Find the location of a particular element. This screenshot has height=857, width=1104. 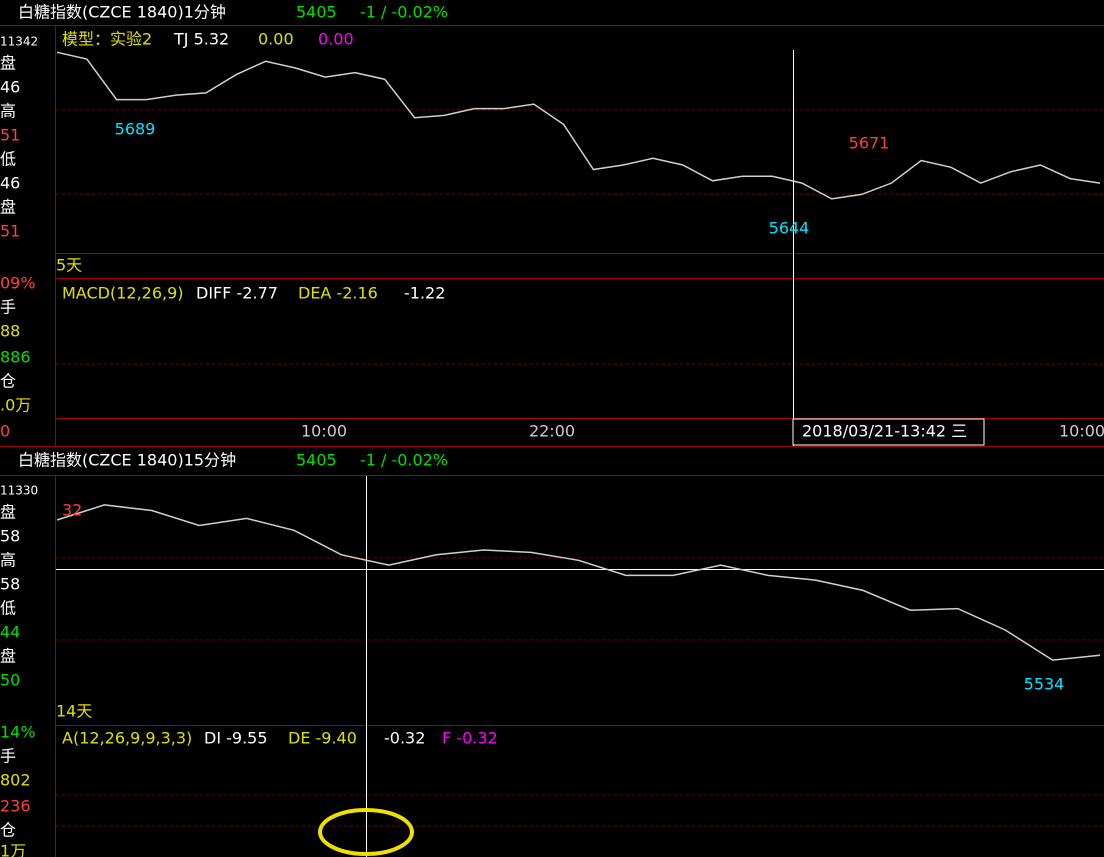

price-annotation: 5689 is located at coordinates (135, 129).